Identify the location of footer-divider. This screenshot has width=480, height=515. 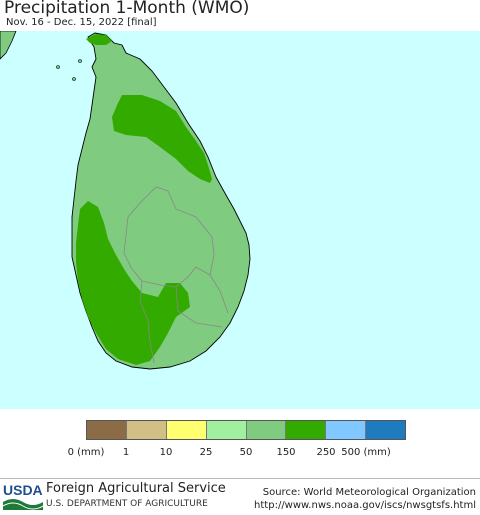
(240, 478).